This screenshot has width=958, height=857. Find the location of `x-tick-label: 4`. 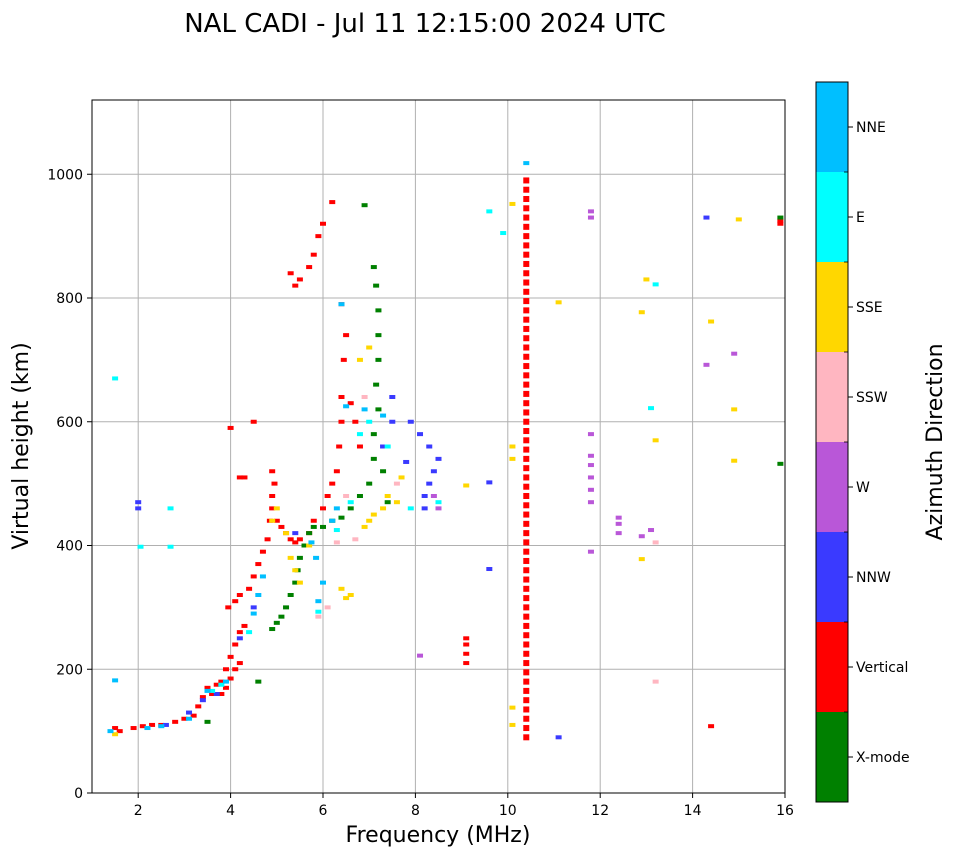

x-tick-label: 4 is located at coordinates (230, 811).